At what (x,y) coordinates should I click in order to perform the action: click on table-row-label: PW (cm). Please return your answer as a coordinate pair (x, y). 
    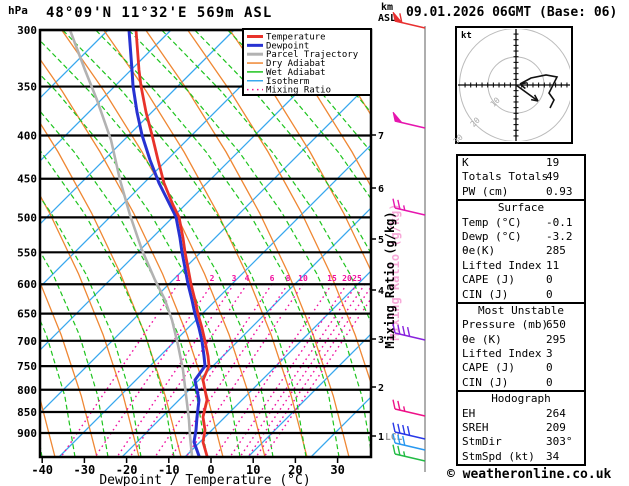
    Looking at the image, I should click on (485, 191).